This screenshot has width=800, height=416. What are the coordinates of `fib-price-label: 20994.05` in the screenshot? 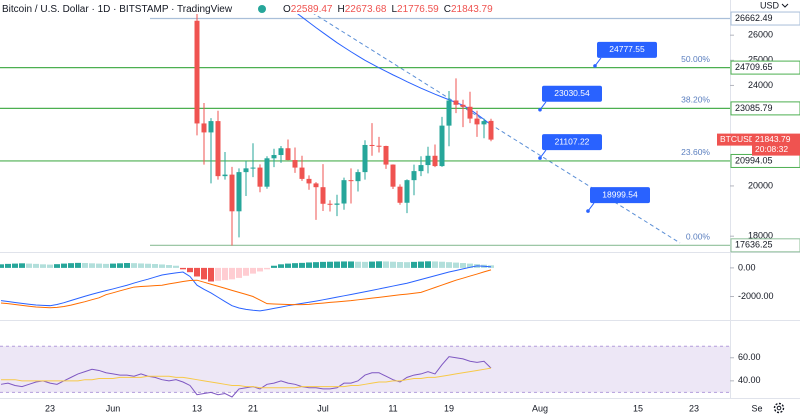 It's located at (754, 160).